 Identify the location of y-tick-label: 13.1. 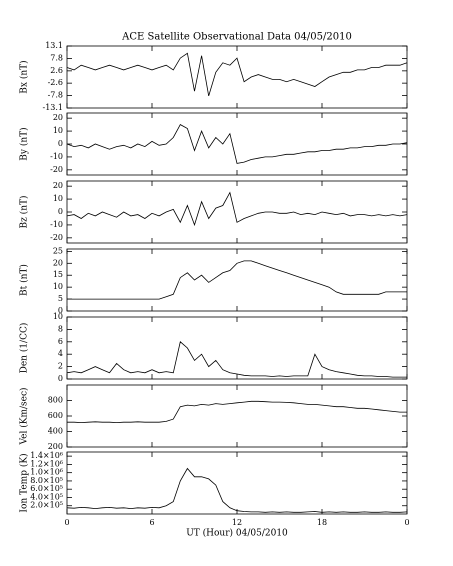
(54, 45).